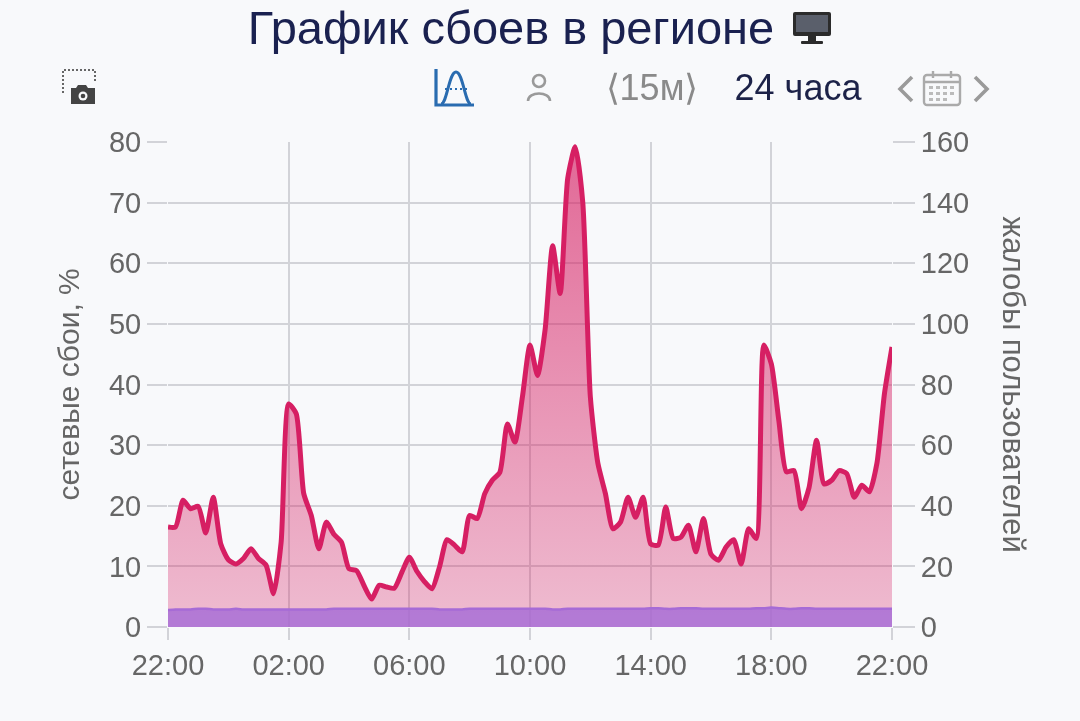  Describe the element at coordinates (125, 324) in the screenshot. I see `y-tick-label: 50` at that location.